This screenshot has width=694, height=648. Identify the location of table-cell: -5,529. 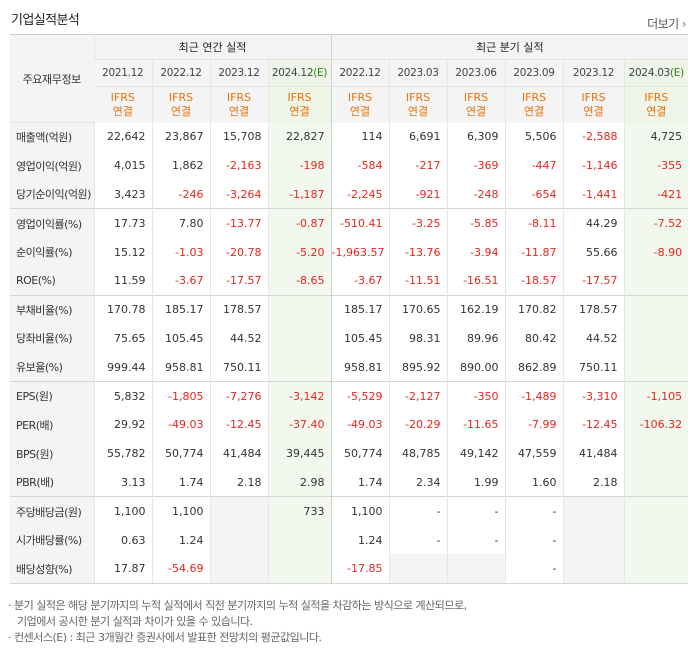
(360, 396).